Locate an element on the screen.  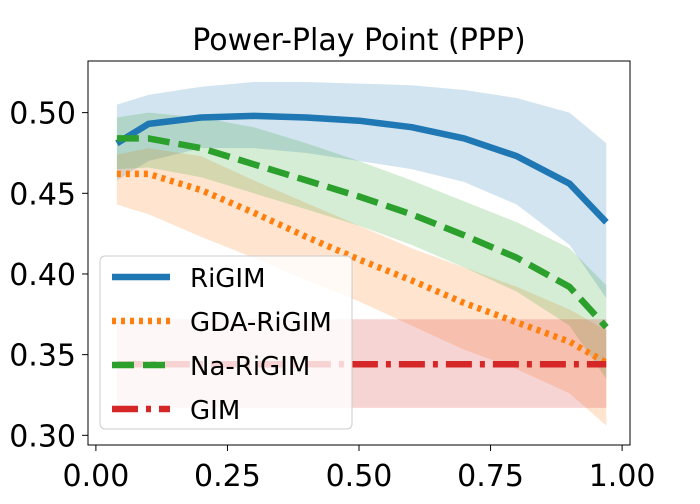
chart-title: Power-Play Point (PPP) is located at coordinates (358, 40).